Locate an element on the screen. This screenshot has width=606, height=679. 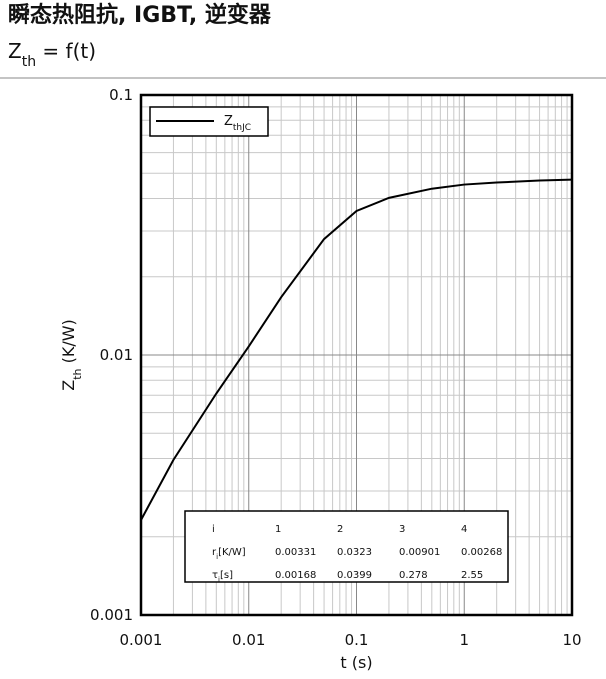
text-part: [s] is located at coordinates (226, 575).